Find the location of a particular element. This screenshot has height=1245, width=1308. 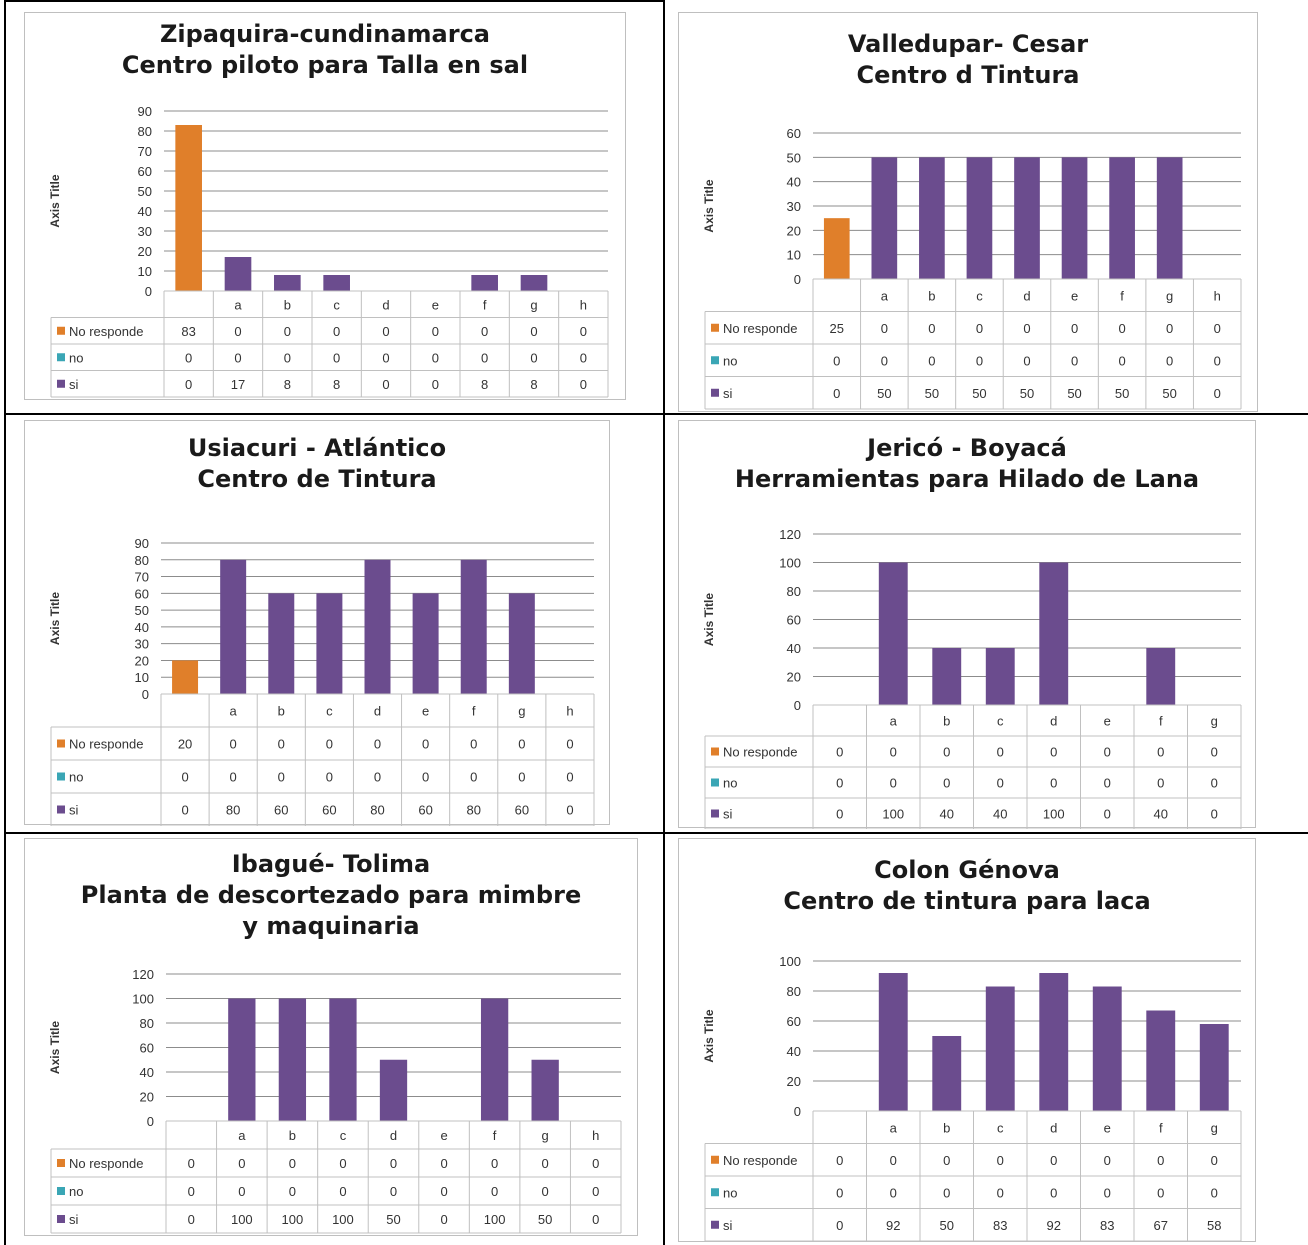

data-table-value: 100 is located at coordinates (1054, 814).